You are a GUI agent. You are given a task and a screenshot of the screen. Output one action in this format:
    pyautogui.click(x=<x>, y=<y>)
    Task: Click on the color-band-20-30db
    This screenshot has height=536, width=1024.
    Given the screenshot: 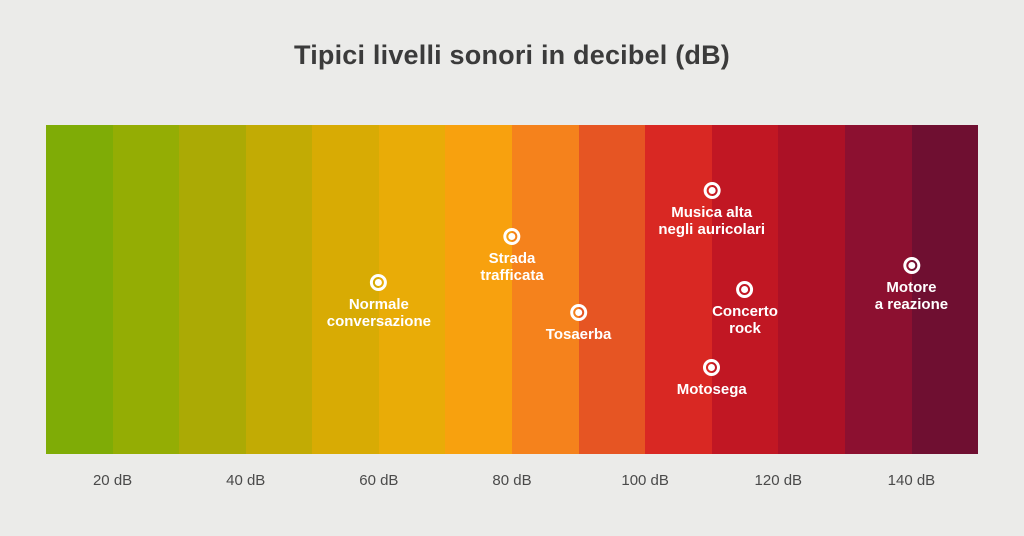 What is the action you would take?
    pyautogui.click(x=146, y=289)
    